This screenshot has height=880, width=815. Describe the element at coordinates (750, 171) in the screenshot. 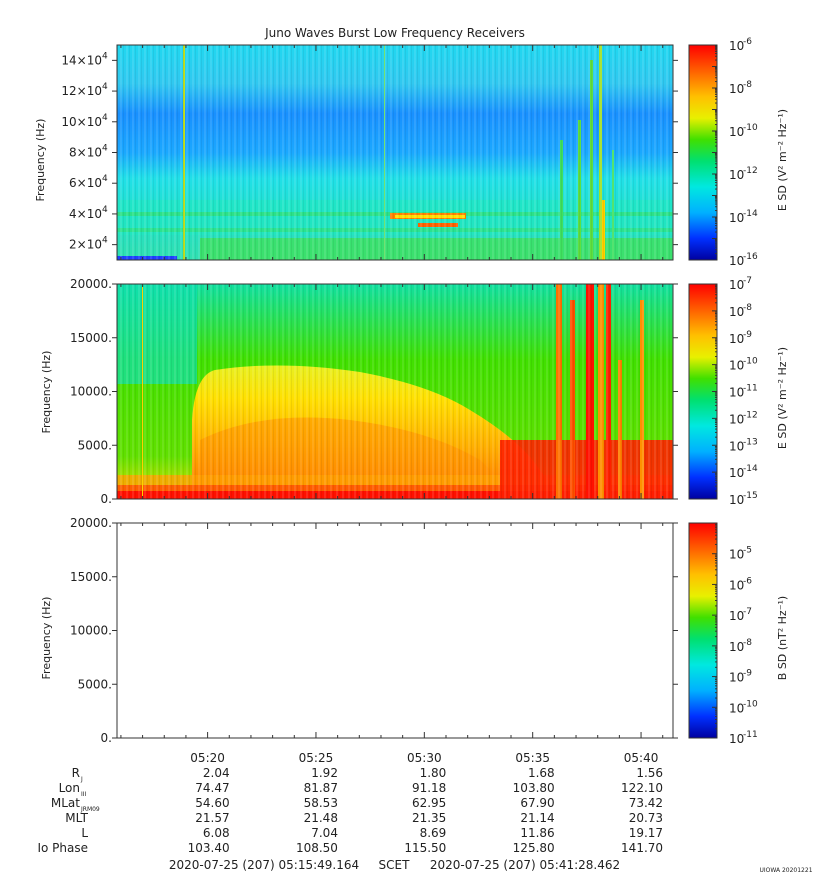

I see `colorbar-tick-exponent: -12` at that location.